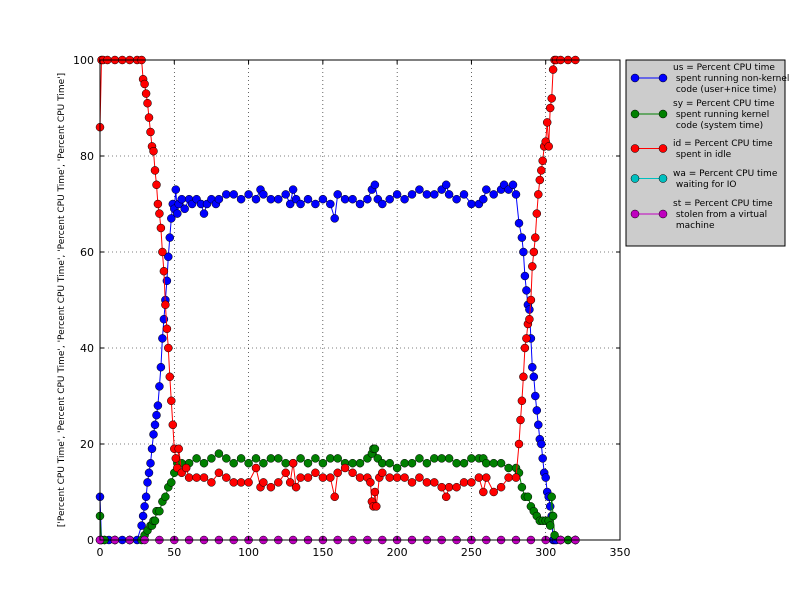 This screenshot has height=600, width=800. What do you see at coordinates (725, 179) in the screenshot?
I see `legend-label: wa = Percent CPU time waiting for IO` at bounding box center [725, 179].